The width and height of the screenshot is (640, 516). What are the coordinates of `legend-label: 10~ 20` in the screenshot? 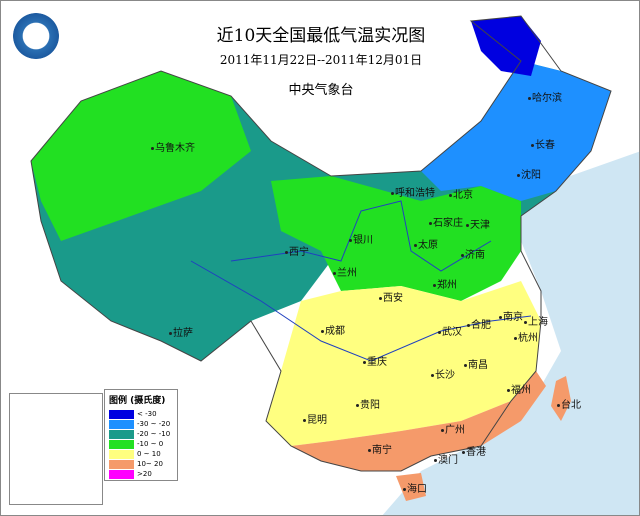 It's located at (150, 464).